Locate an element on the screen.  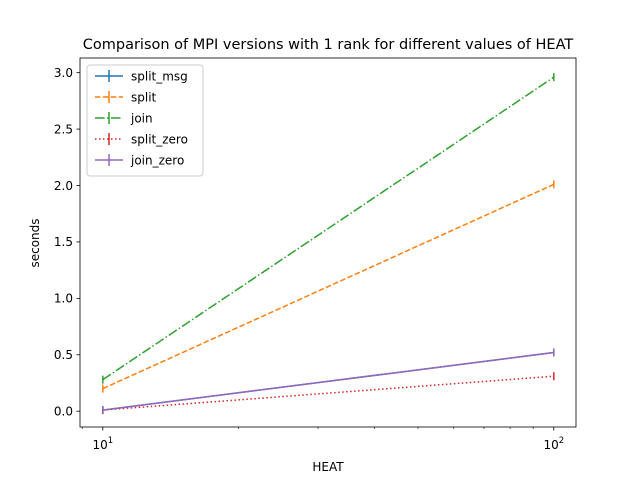
y-tick-label: 1.0 is located at coordinates (63, 299).